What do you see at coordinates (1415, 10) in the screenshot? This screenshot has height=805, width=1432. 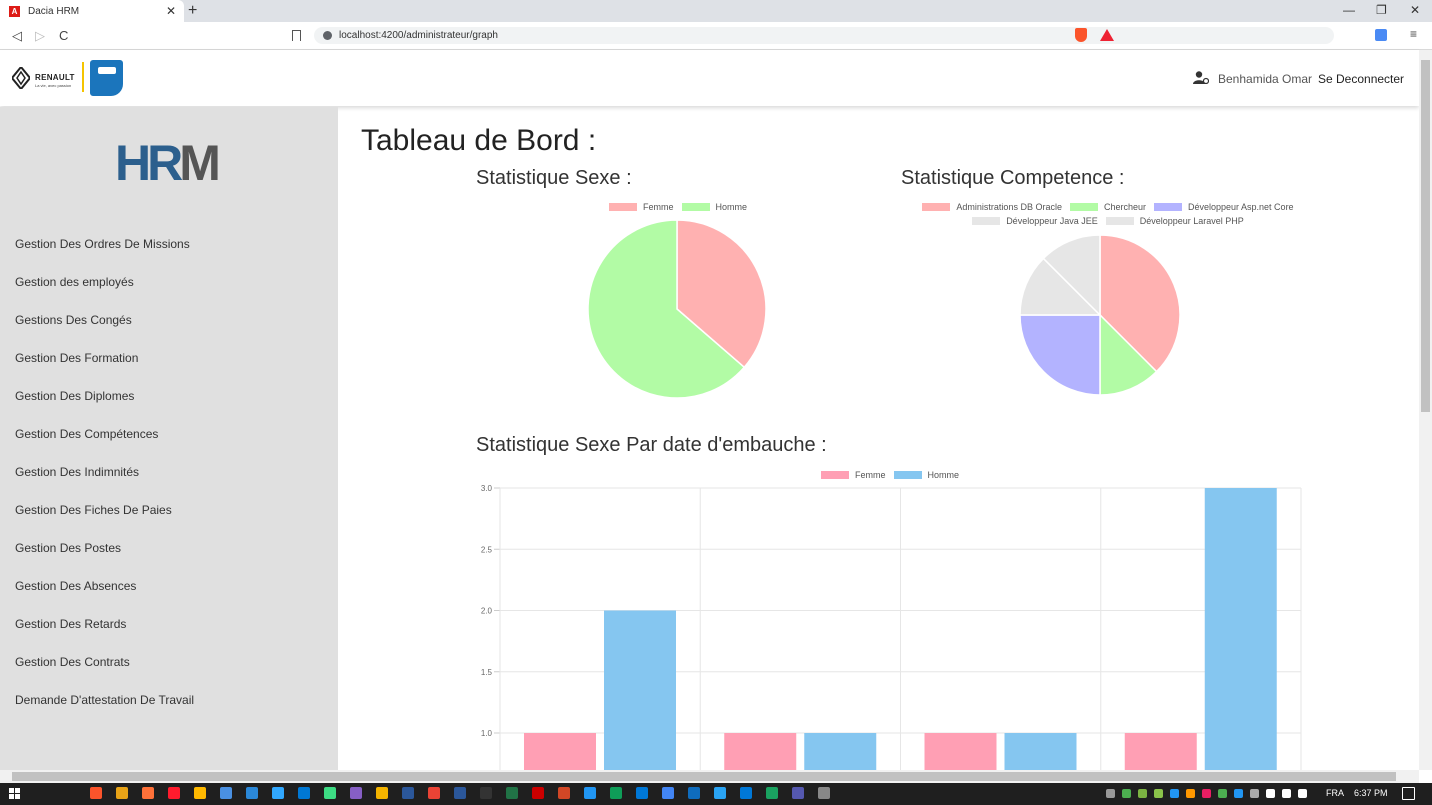 I see `window-close-button: ✕` at bounding box center [1415, 10].